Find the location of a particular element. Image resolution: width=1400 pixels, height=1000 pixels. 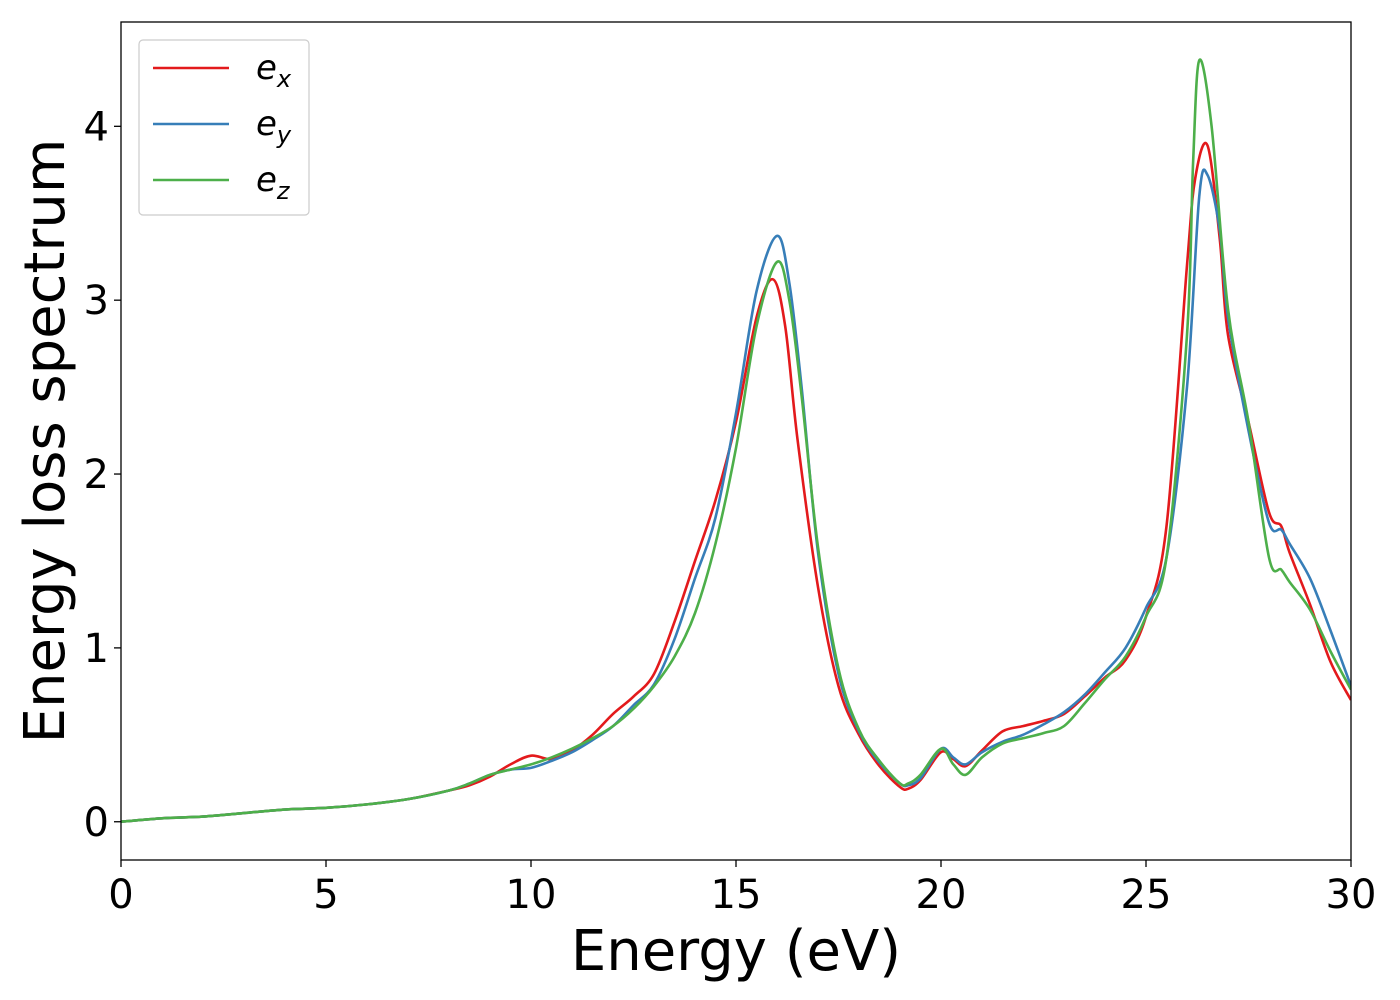

x-tick-label: 25 is located at coordinates (1146, 895).